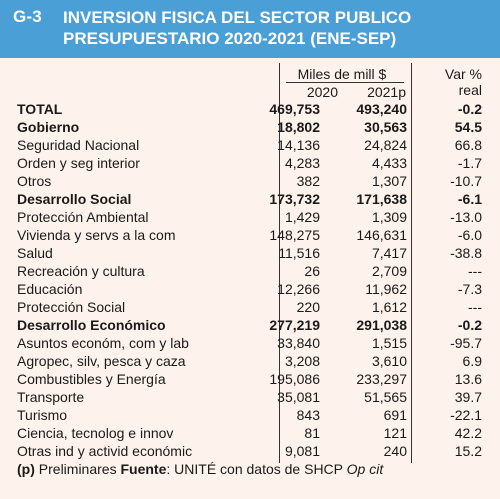 This screenshot has width=500, height=499. What do you see at coordinates (395, 433) in the screenshot?
I see `value-2021: 121` at bounding box center [395, 433].